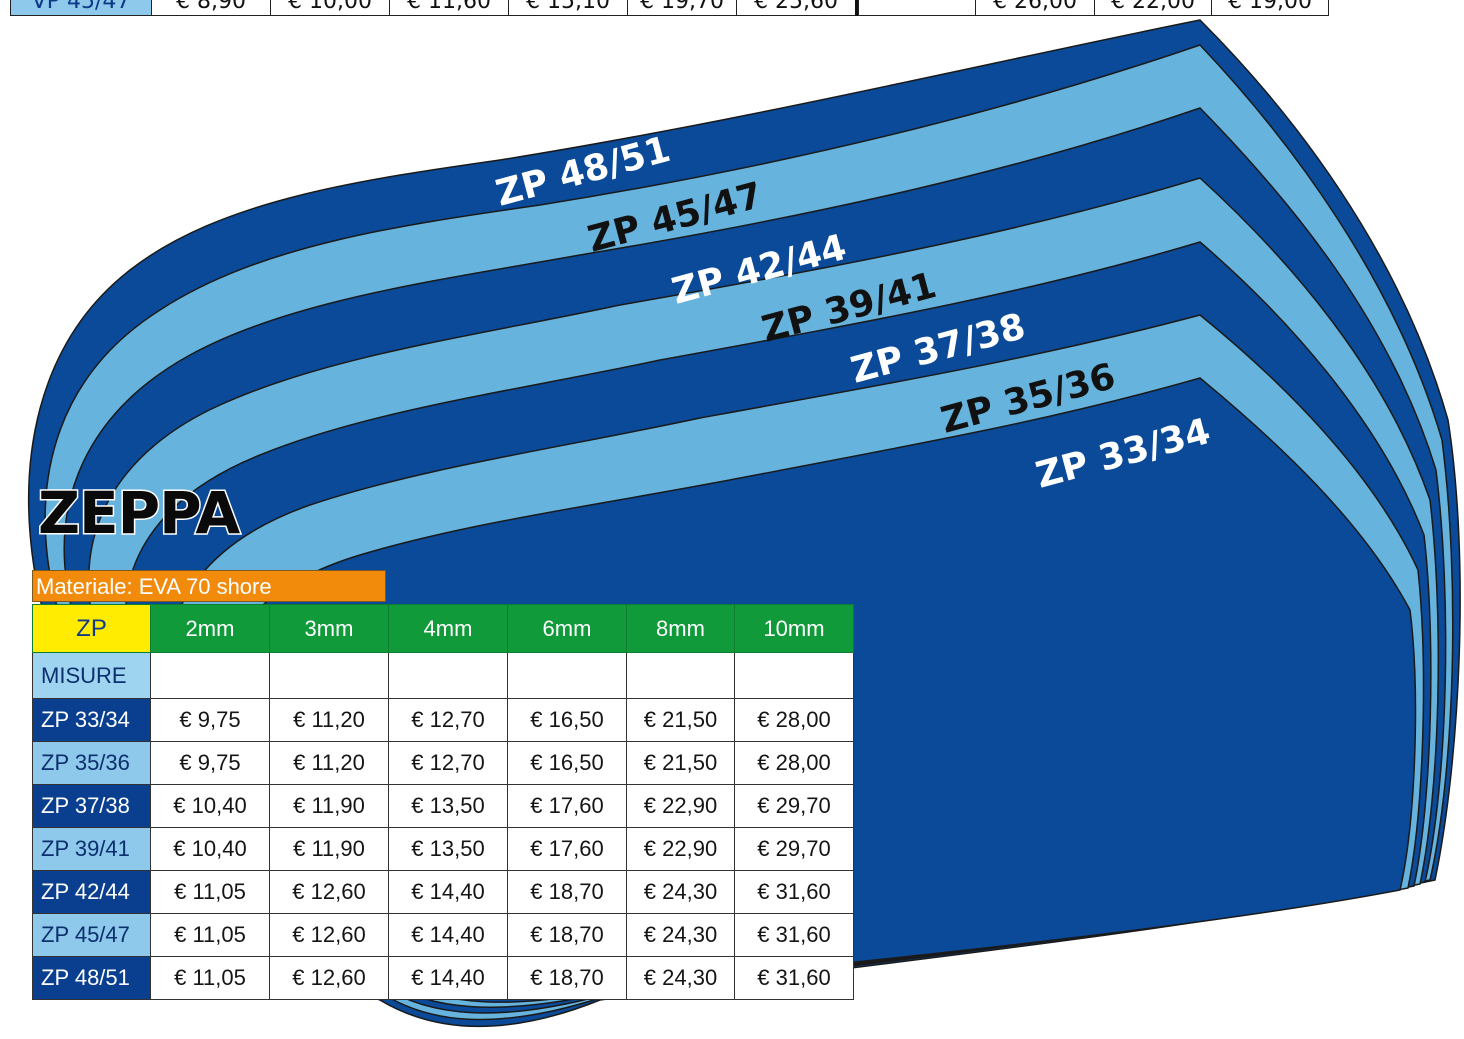 This screenshot has height=1039, width=1464. Describe the element at coordinates (680, 628) in the screenshot. I see `column-header: 8mm` at that location.